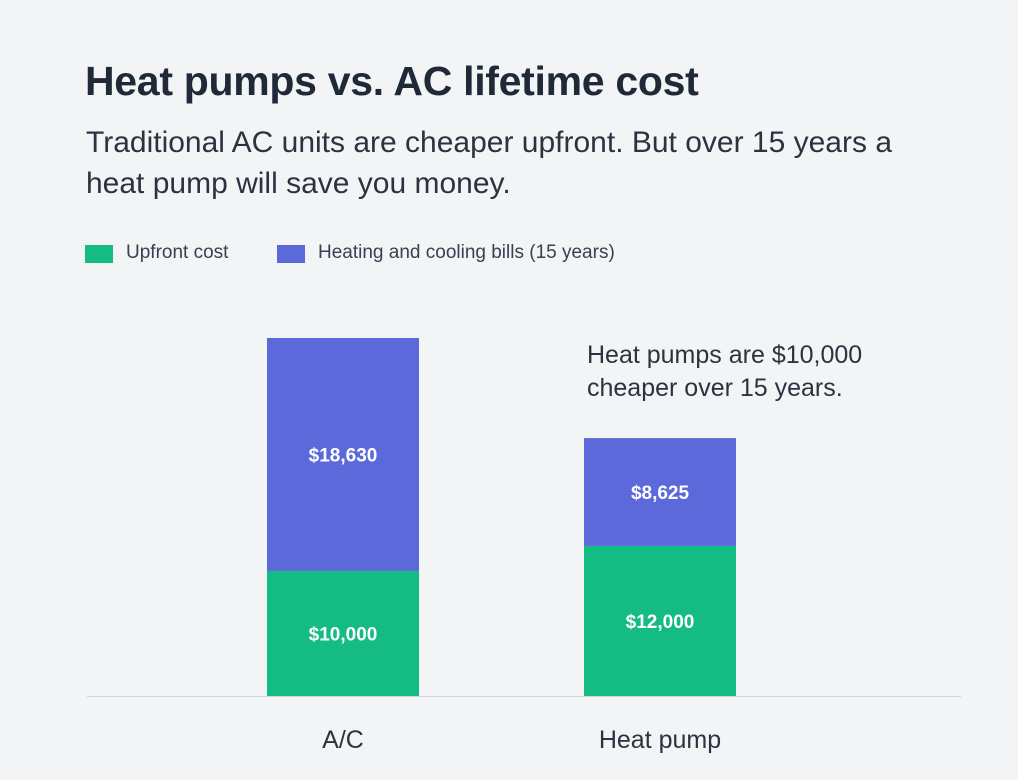 Image resolution: width=1018 pixels, height=780 pixels. I want to click on legend-label-upfront: Upfront cost, so click(177, 252).